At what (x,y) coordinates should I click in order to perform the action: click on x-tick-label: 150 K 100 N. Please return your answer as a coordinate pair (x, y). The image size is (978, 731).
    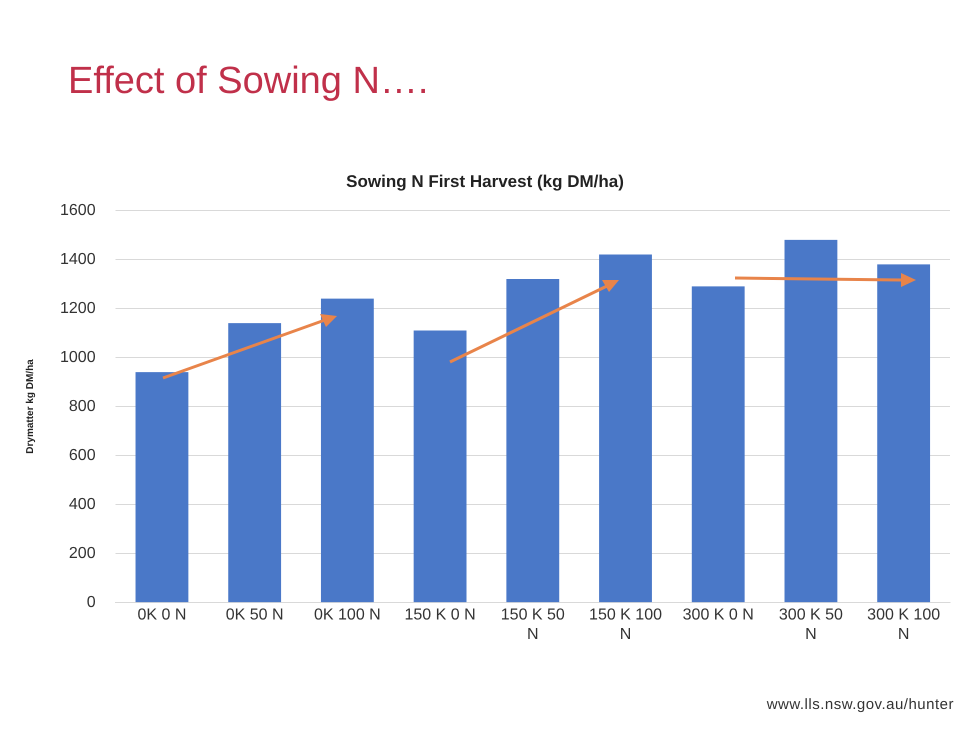
    Looking at the image, I should click on (625, 624).